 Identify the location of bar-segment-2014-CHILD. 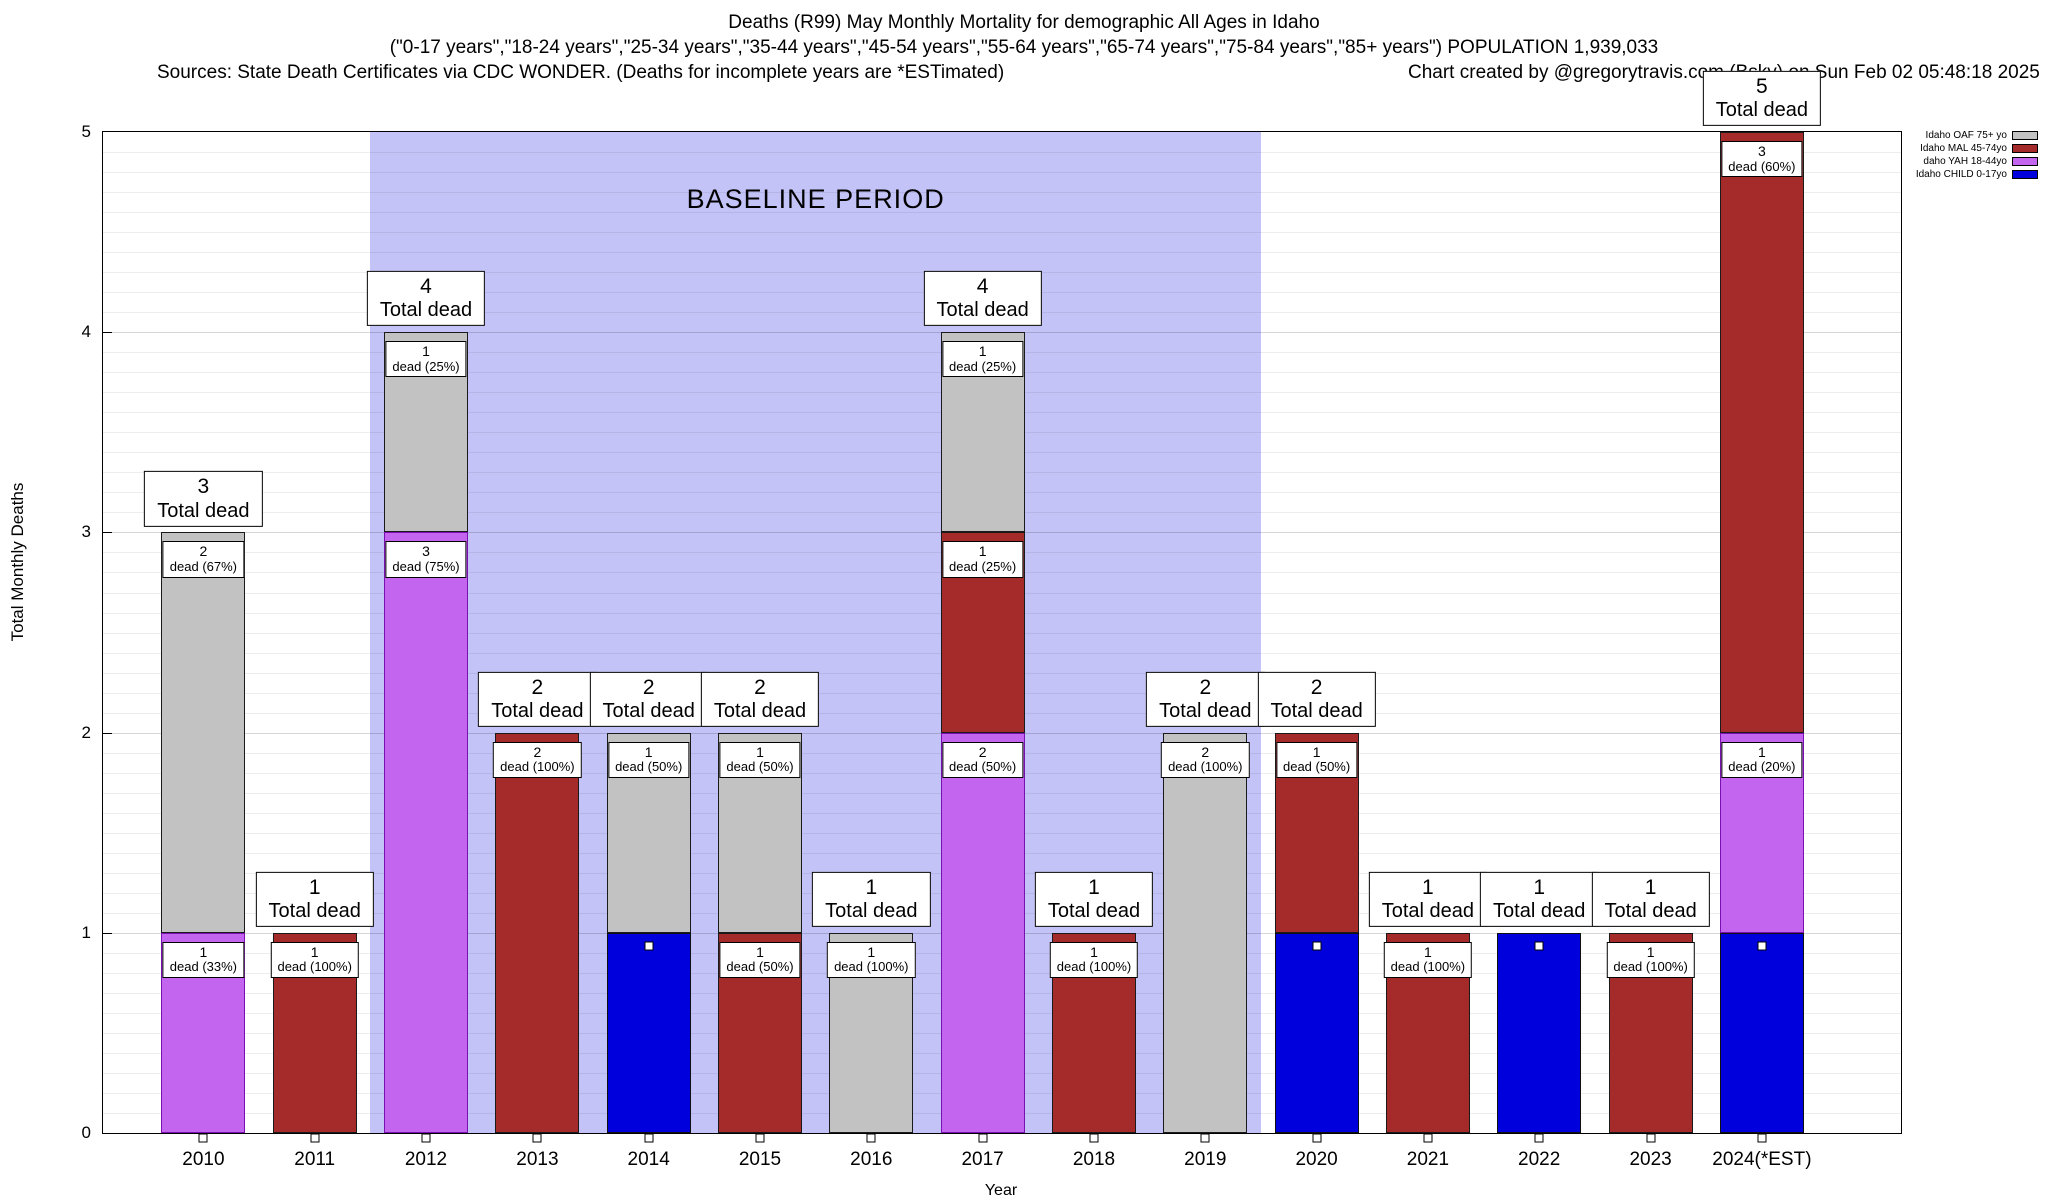
(648, 1032).